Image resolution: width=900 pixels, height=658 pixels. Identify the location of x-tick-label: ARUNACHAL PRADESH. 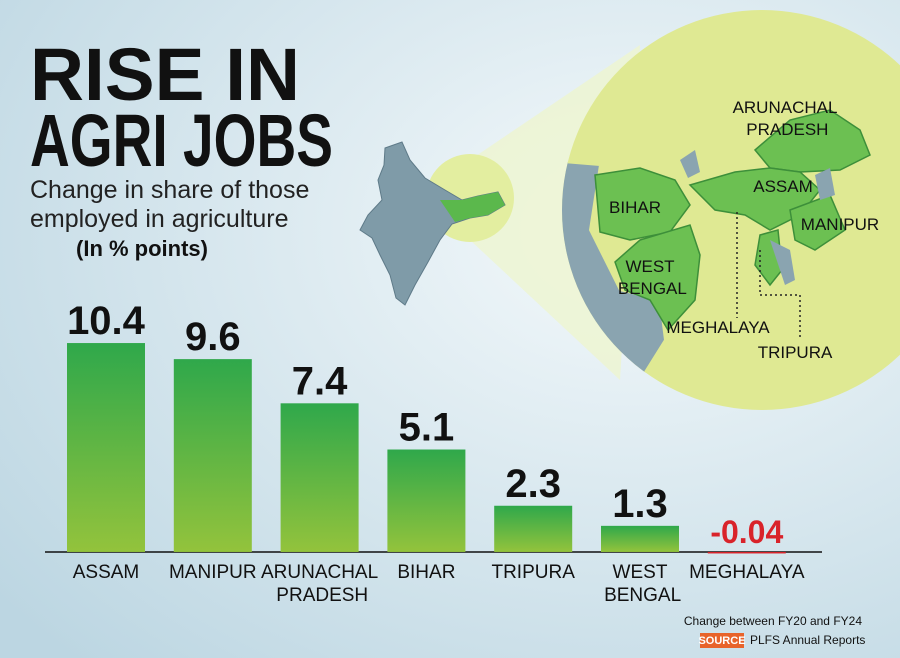
(319, 584).